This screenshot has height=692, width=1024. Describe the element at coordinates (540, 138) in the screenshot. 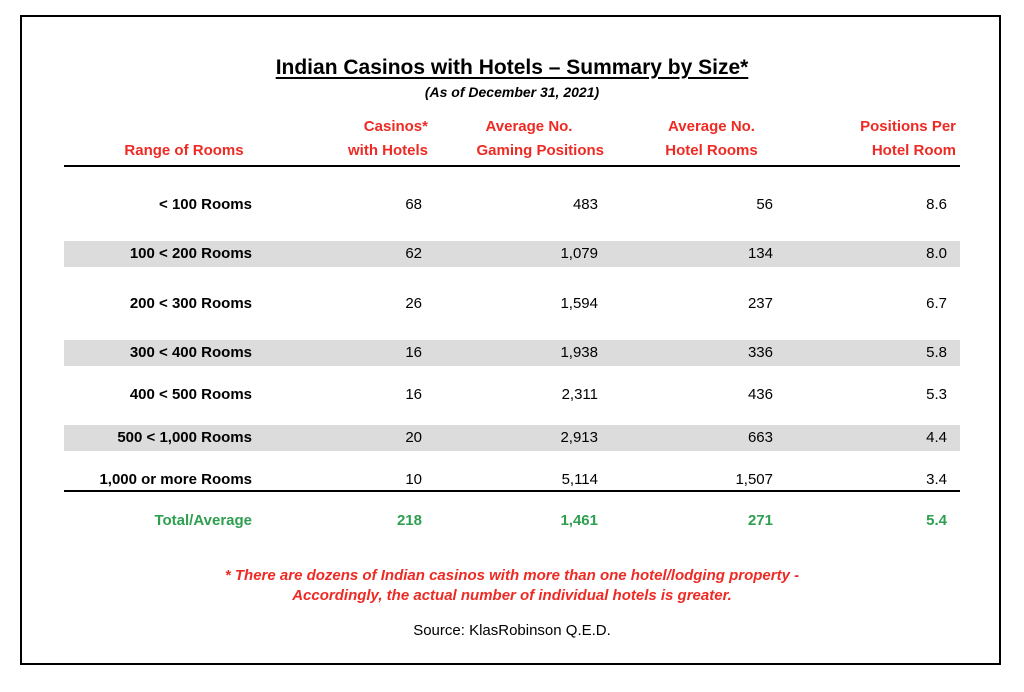

I see `header-gaming-positions: Average No. Gaming Positions` at that location.